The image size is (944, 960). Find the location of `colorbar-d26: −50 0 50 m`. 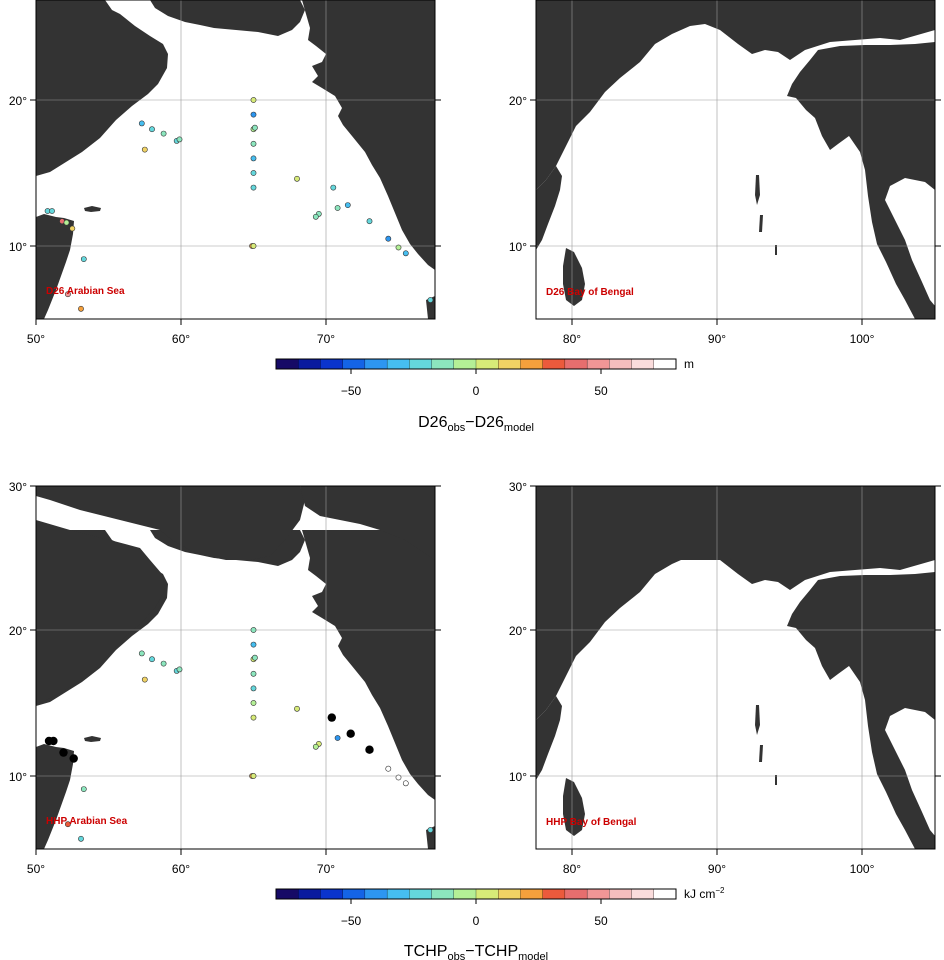

colorbar-d26: −50 0 50 m is located at coordinates (484, 377).